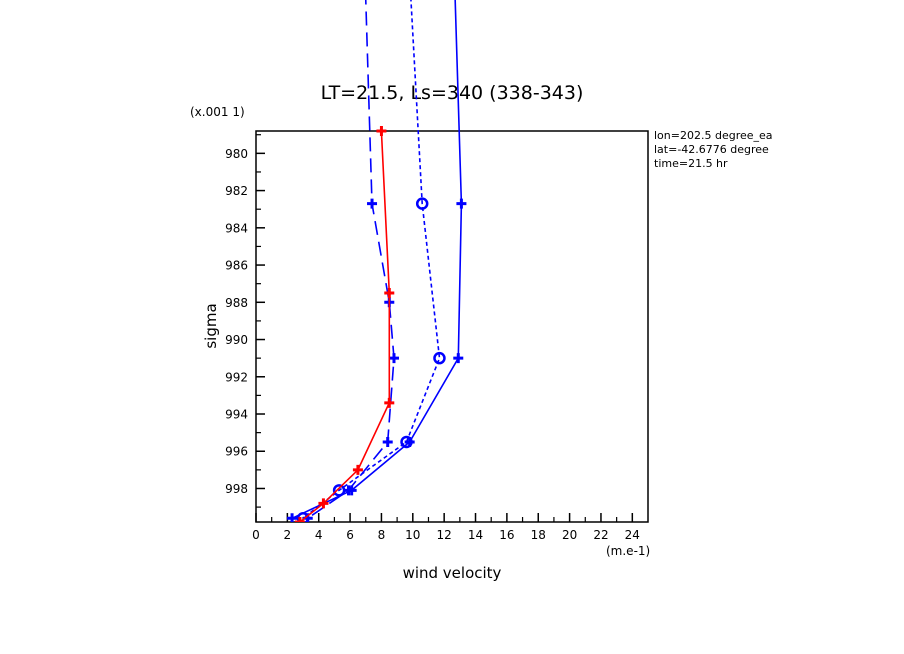 The width and height of the screenshot is (904, 654). Describe the element at coordinates (211, 325) in the screenshot. I see `y-axis-title: sigma` at that location.